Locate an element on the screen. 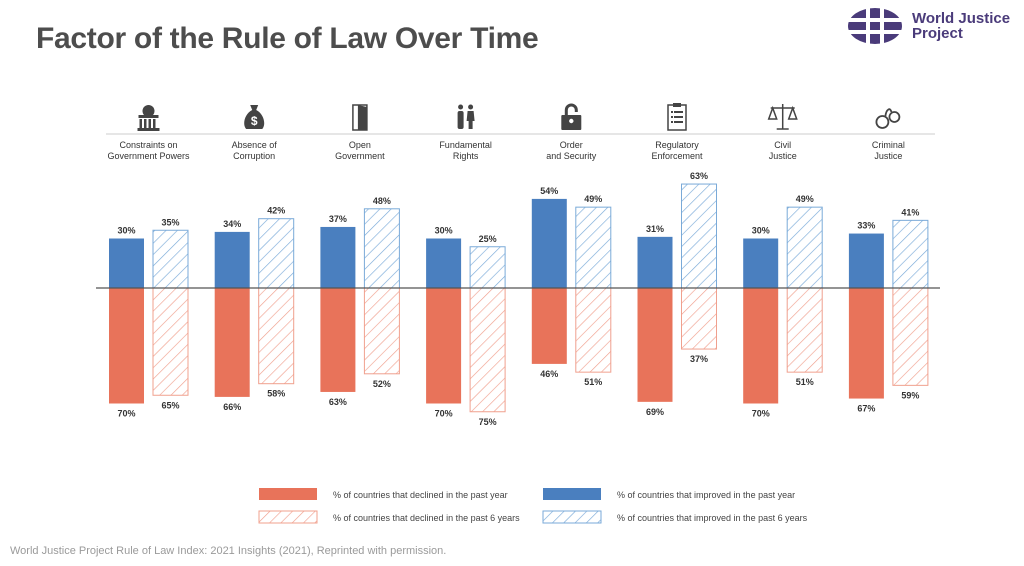  category-label-line2: Corruption is located at coordinates (254, 156).